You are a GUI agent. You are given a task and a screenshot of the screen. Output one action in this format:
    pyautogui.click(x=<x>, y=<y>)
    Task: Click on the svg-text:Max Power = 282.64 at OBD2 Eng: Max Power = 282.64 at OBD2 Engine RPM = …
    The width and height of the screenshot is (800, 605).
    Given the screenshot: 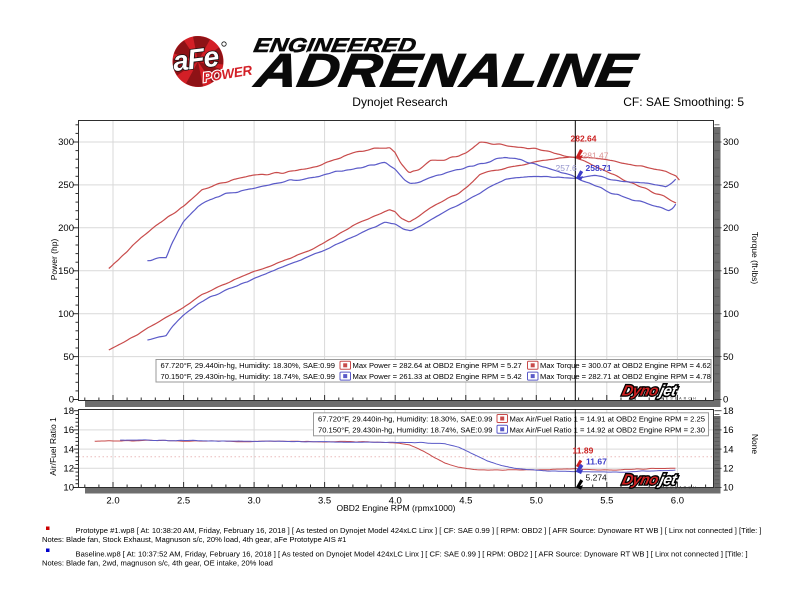 What is the action you would take?
    pyautogui.click(x=437, y=365)
    